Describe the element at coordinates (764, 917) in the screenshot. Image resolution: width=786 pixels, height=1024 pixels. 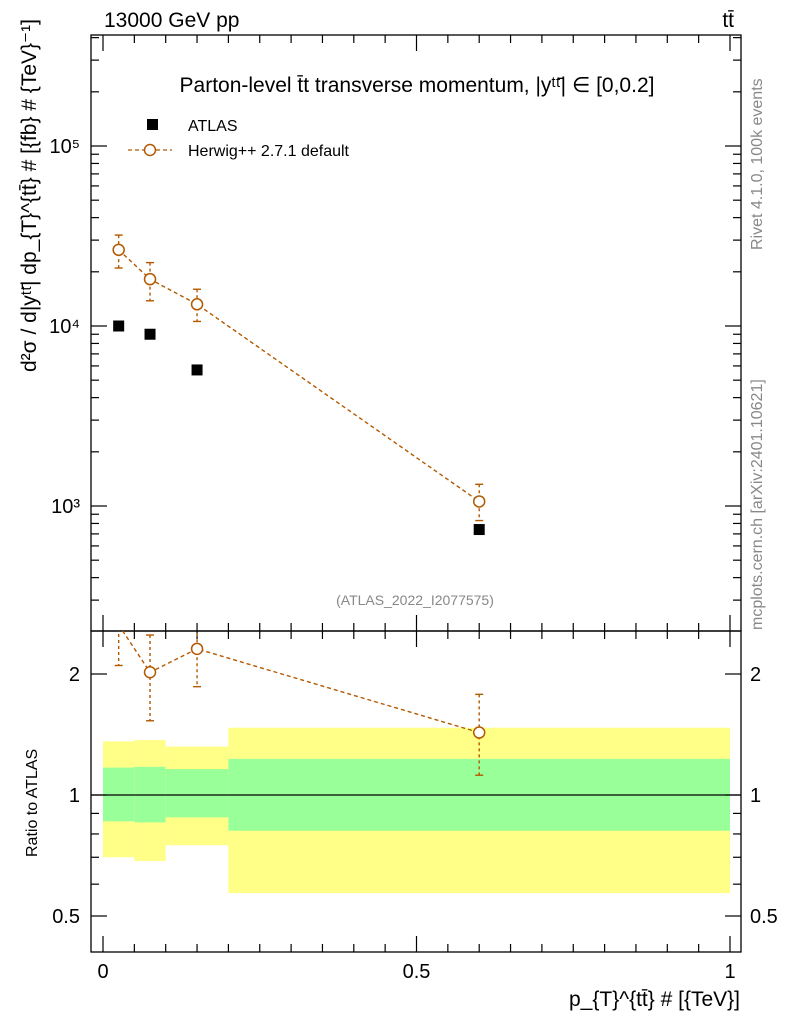
I see `ratio-tick-label-right-0: 0.5` at that location.